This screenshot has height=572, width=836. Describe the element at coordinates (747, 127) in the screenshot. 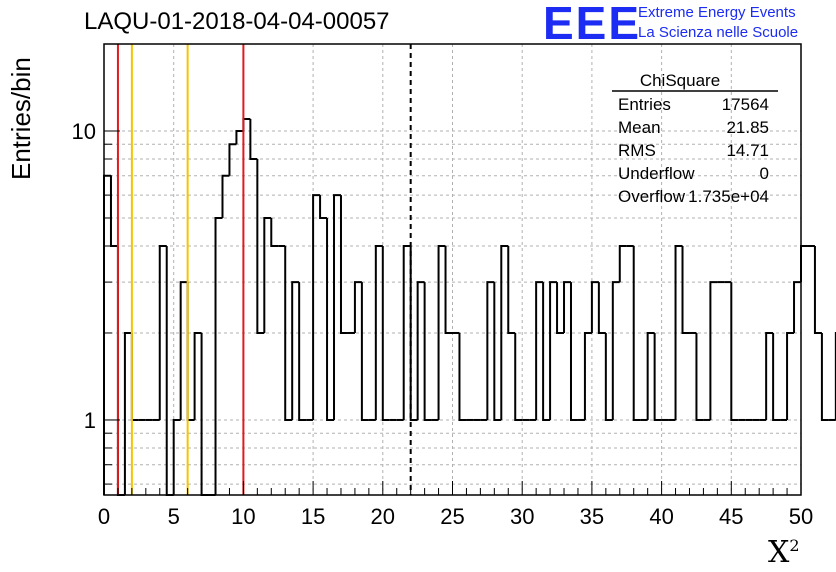

I see `stats-value-mean: 21.85` at that location.